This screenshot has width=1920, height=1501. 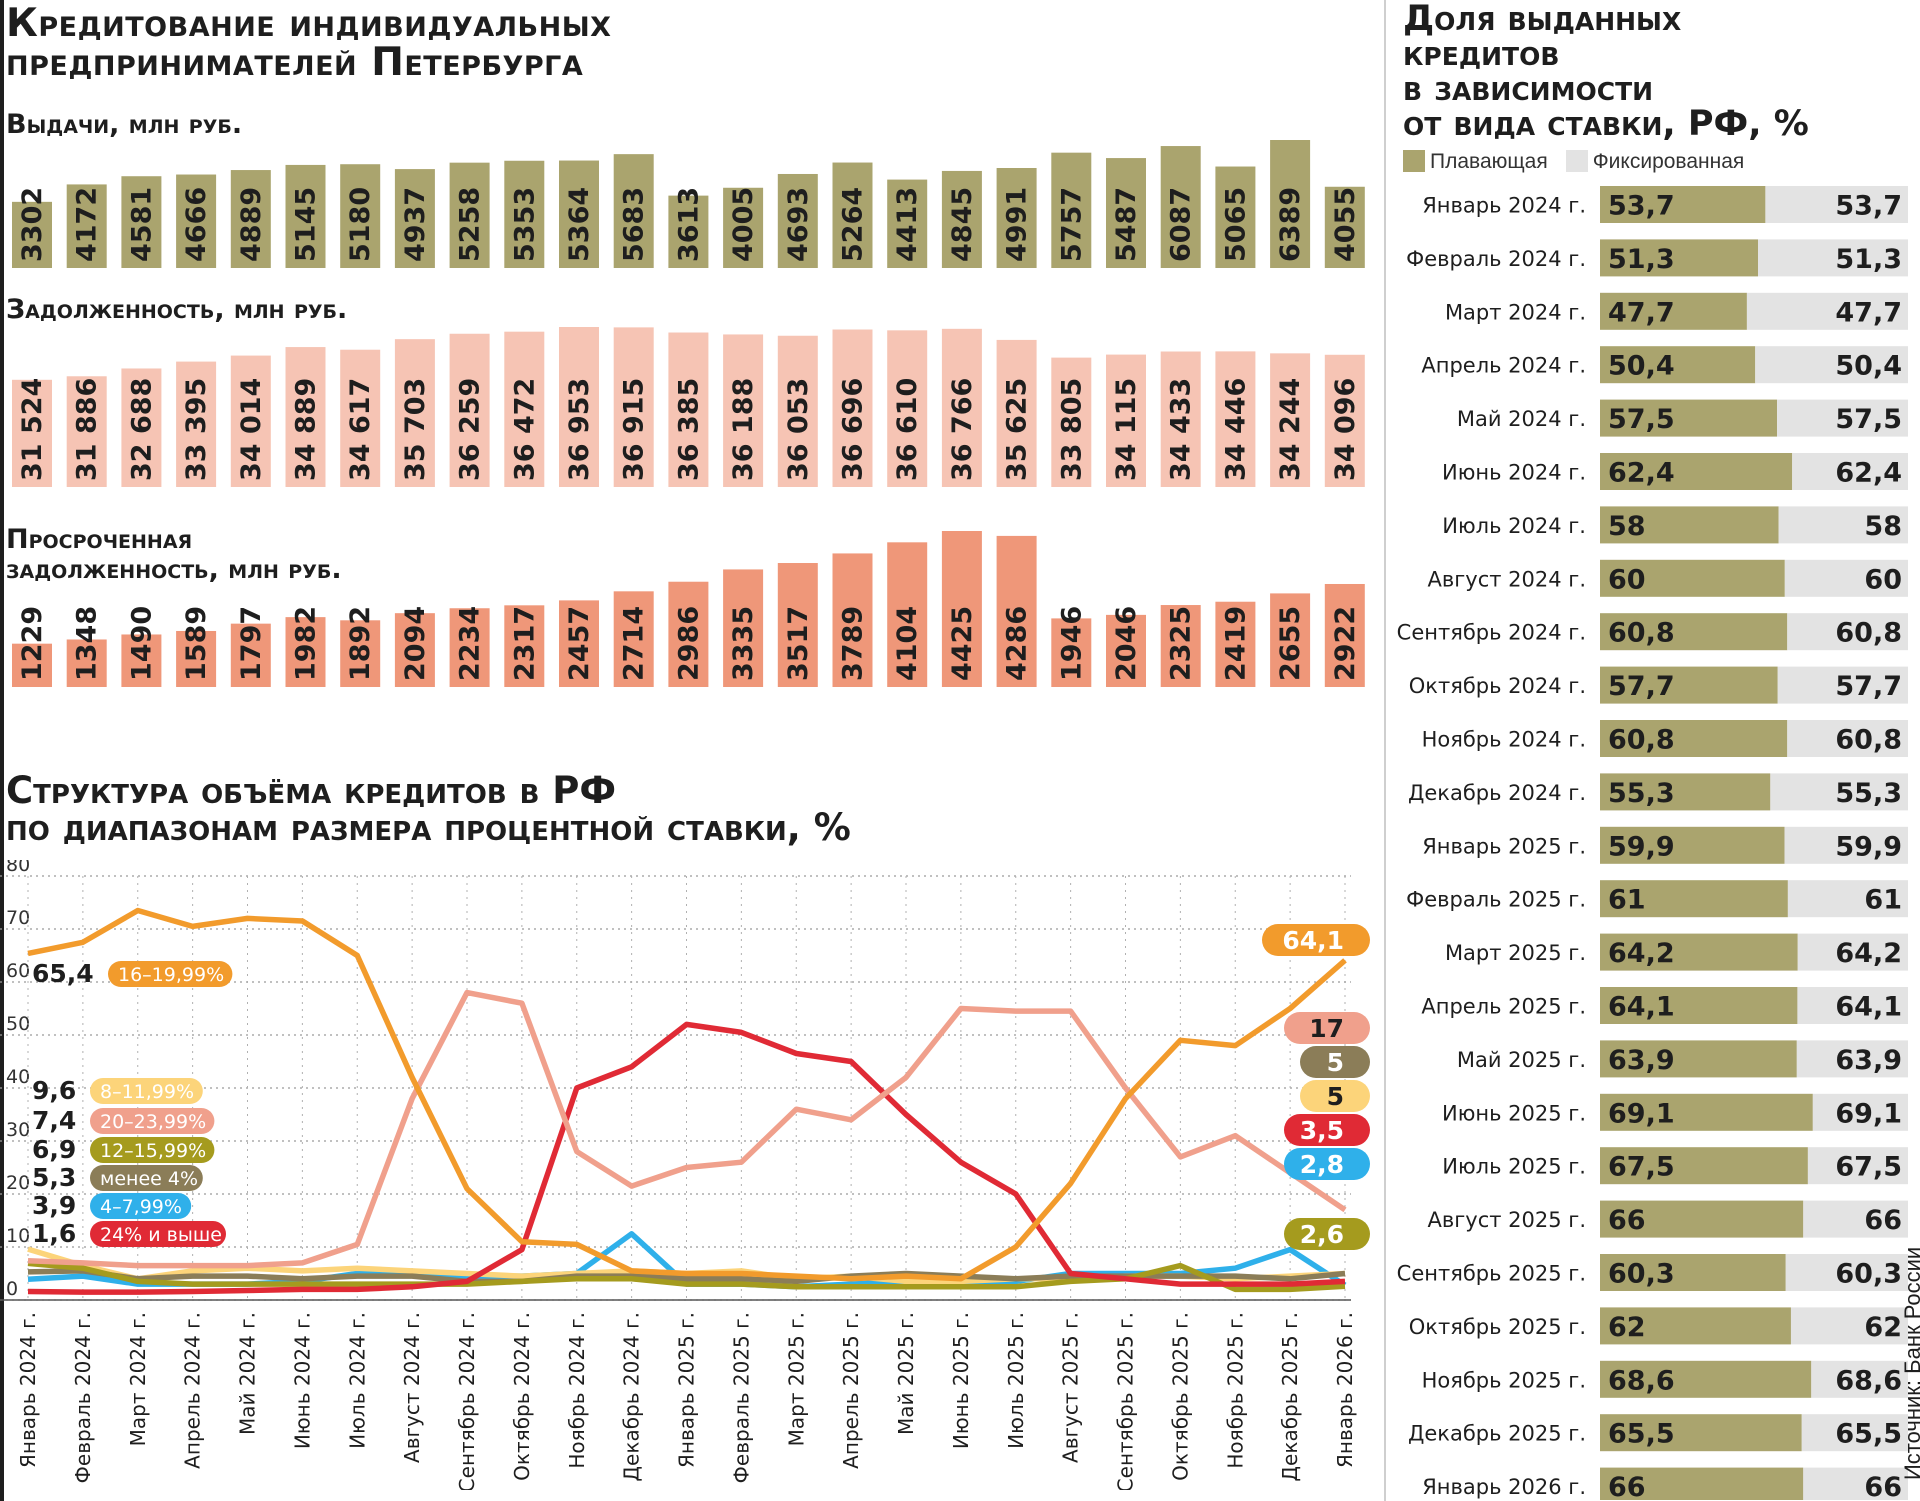 I want to click on rf-fixed-value: 57,7, so click(x=1868, y=686).